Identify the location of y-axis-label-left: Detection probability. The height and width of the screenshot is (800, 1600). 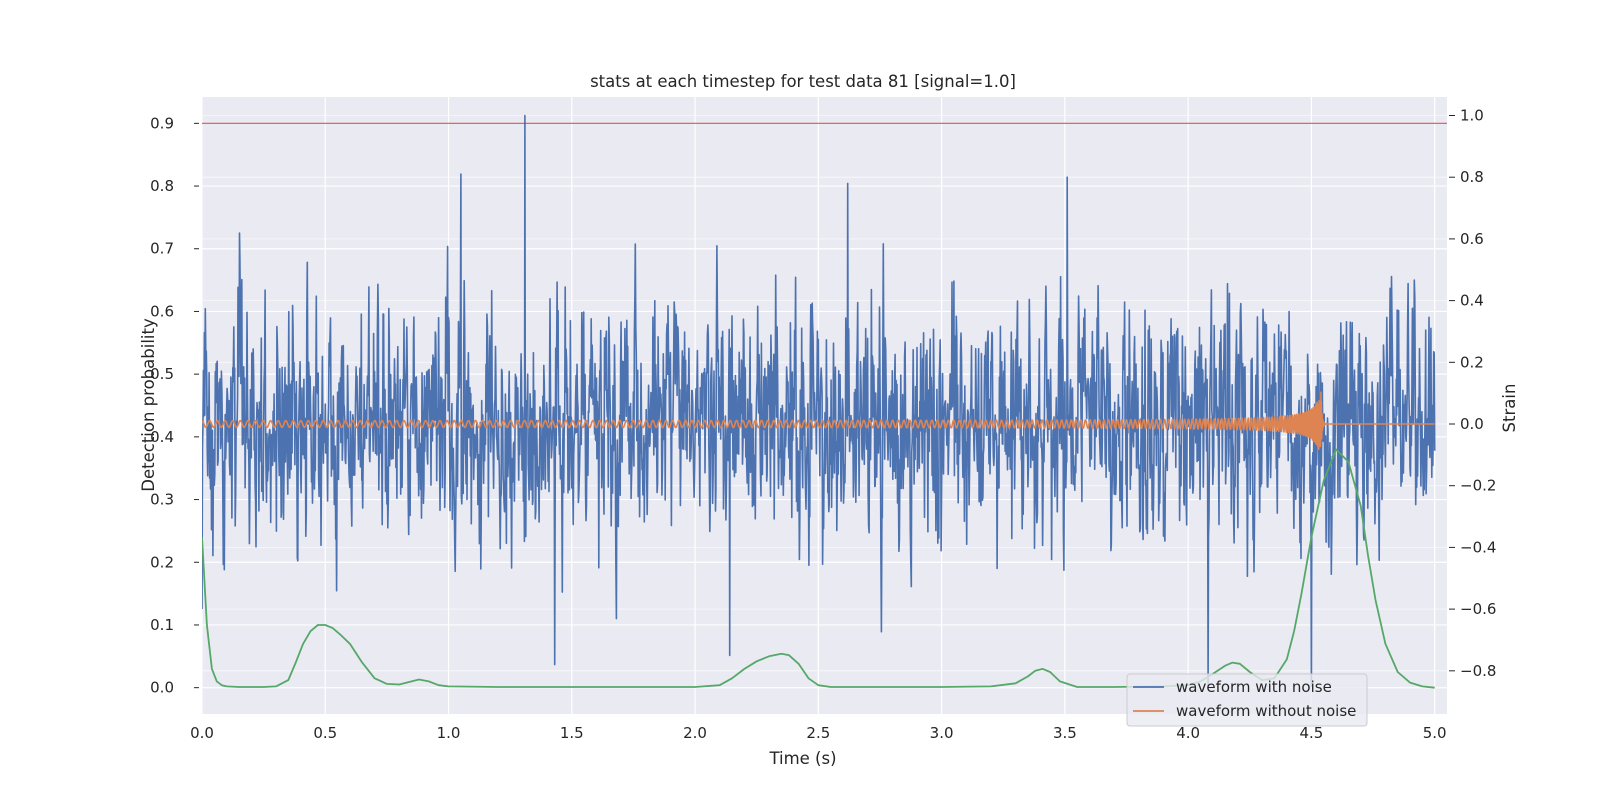
(148, 405).